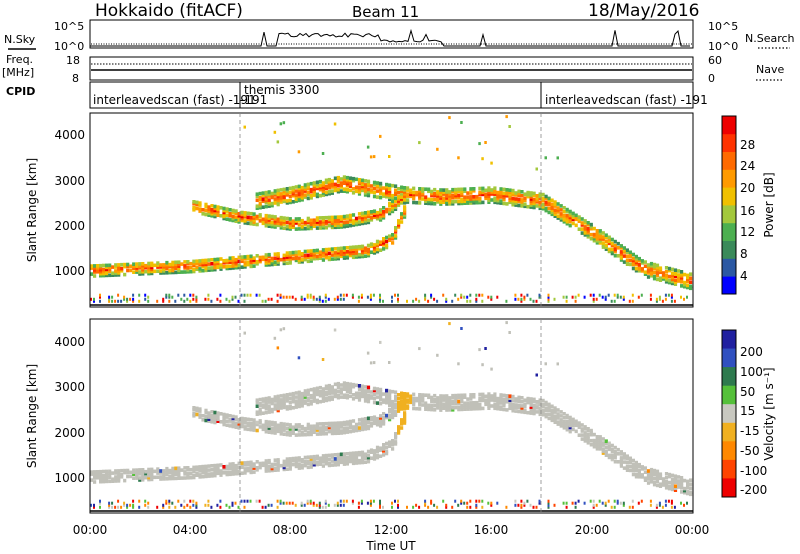 This screenshot has width=800, height=554. What do you see at coordinates (20, 91) in the screenshot?
I see `cpid-label: CPID` at bounding box center [20, 91].